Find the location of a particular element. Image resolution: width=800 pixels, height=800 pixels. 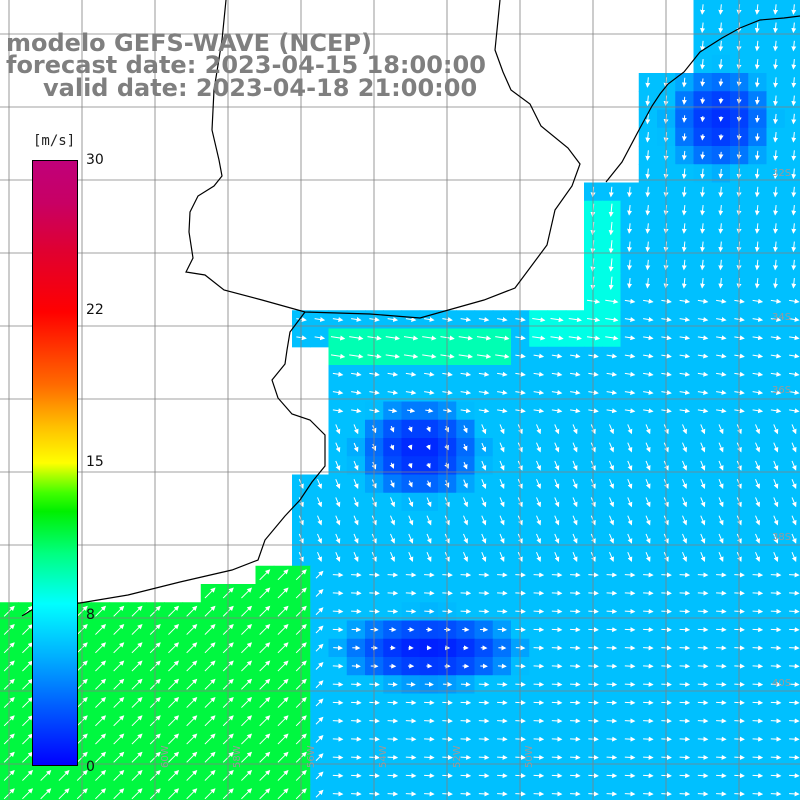

lon-label: 50W is located at coordinates (529, 756).